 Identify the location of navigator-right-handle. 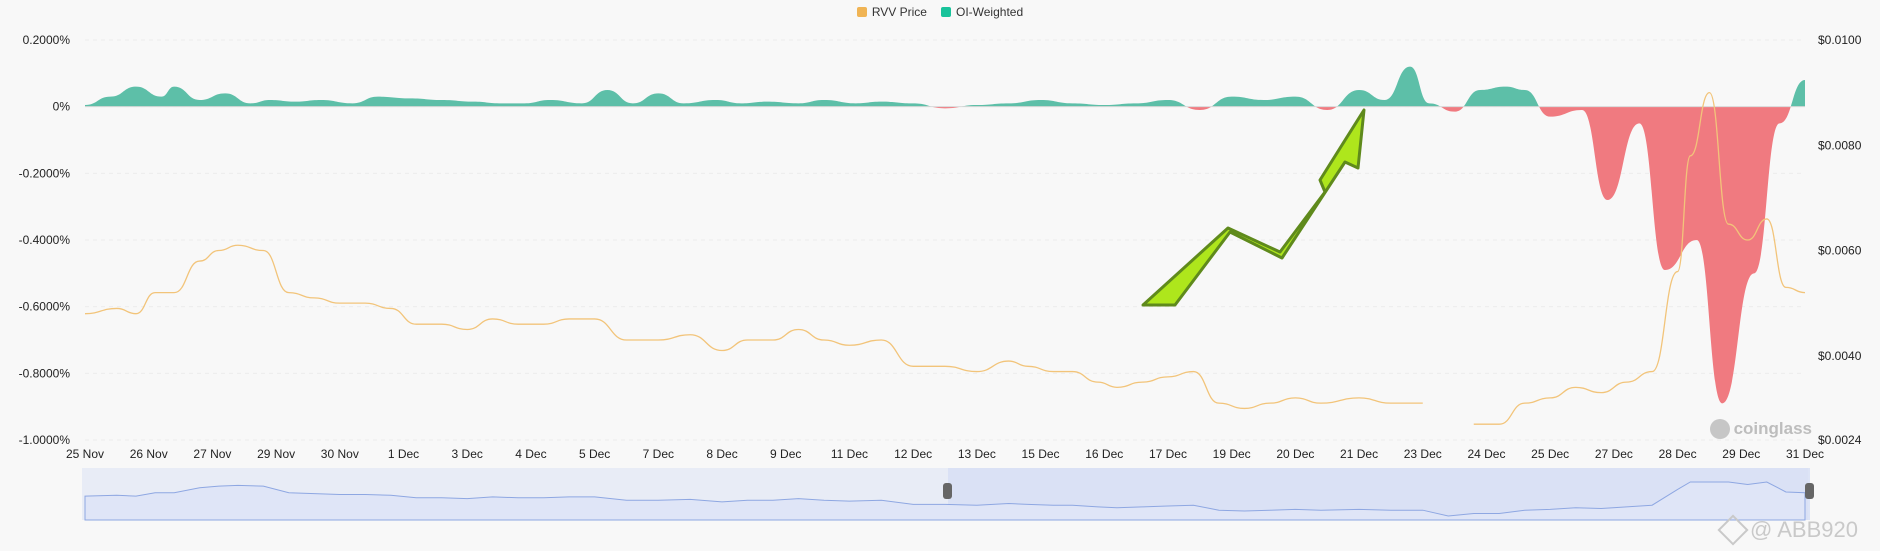
(1809, 491).